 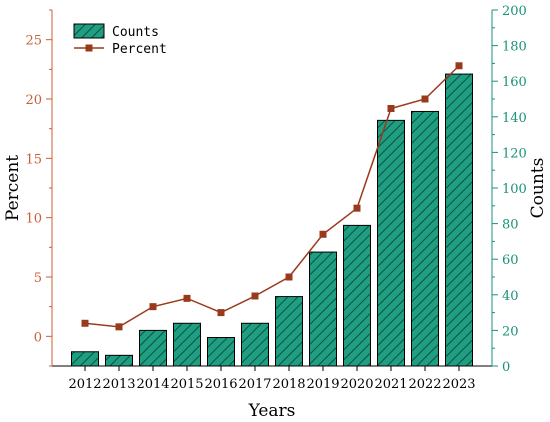 I want to click on x-tick-label-2017: 2017, so click(x=254, y=384).